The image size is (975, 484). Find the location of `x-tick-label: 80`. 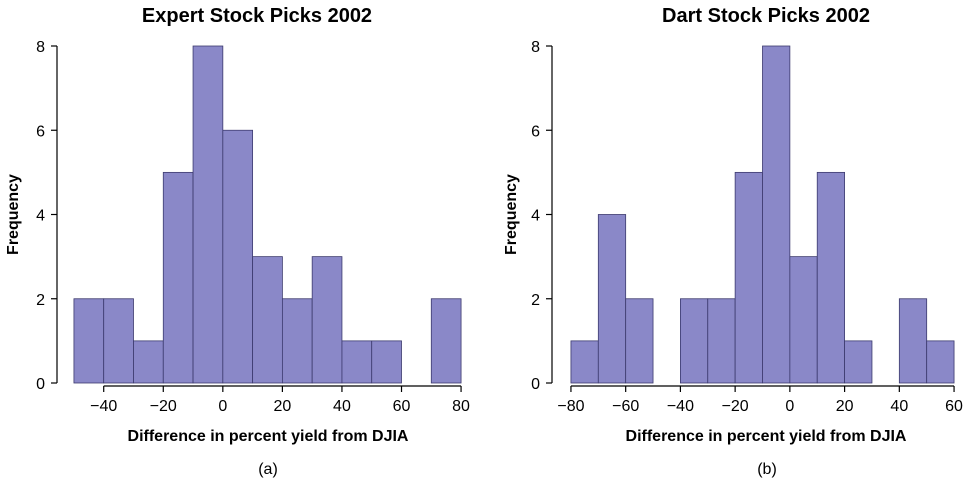

x-tick-label: 80 is located at coordinates (461, 406).